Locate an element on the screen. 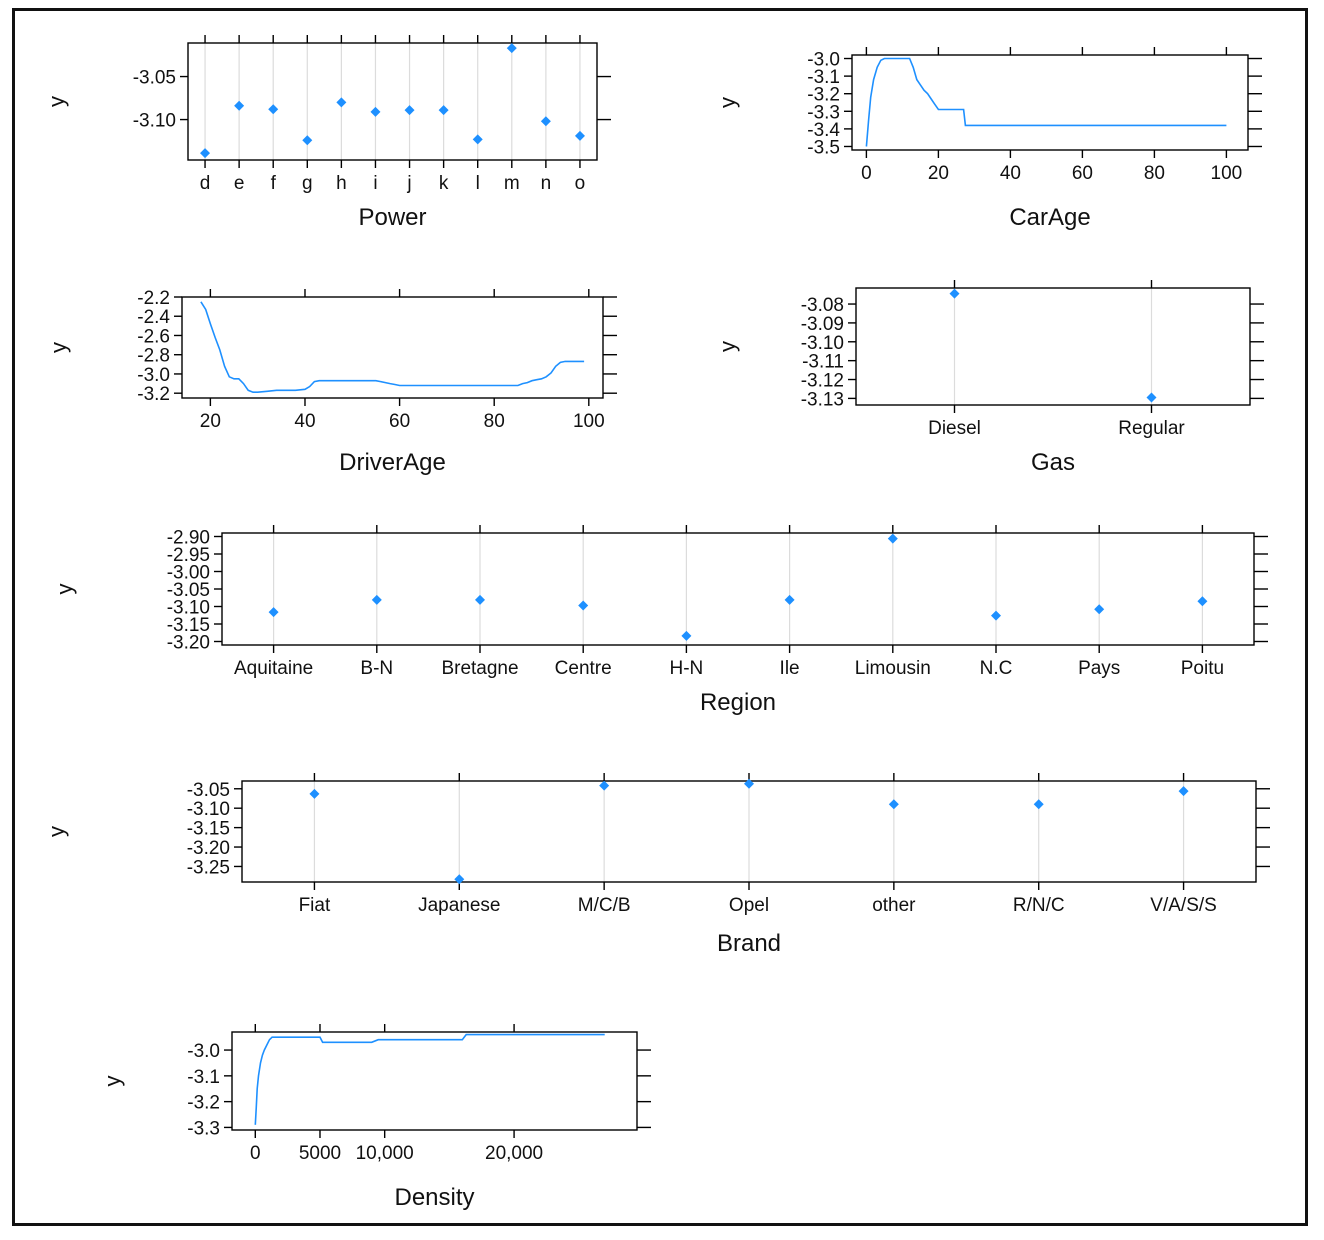 This screenshot has width=1324, height=1240. region-x-tick-label: H-N is located at coordinates (687, 668).